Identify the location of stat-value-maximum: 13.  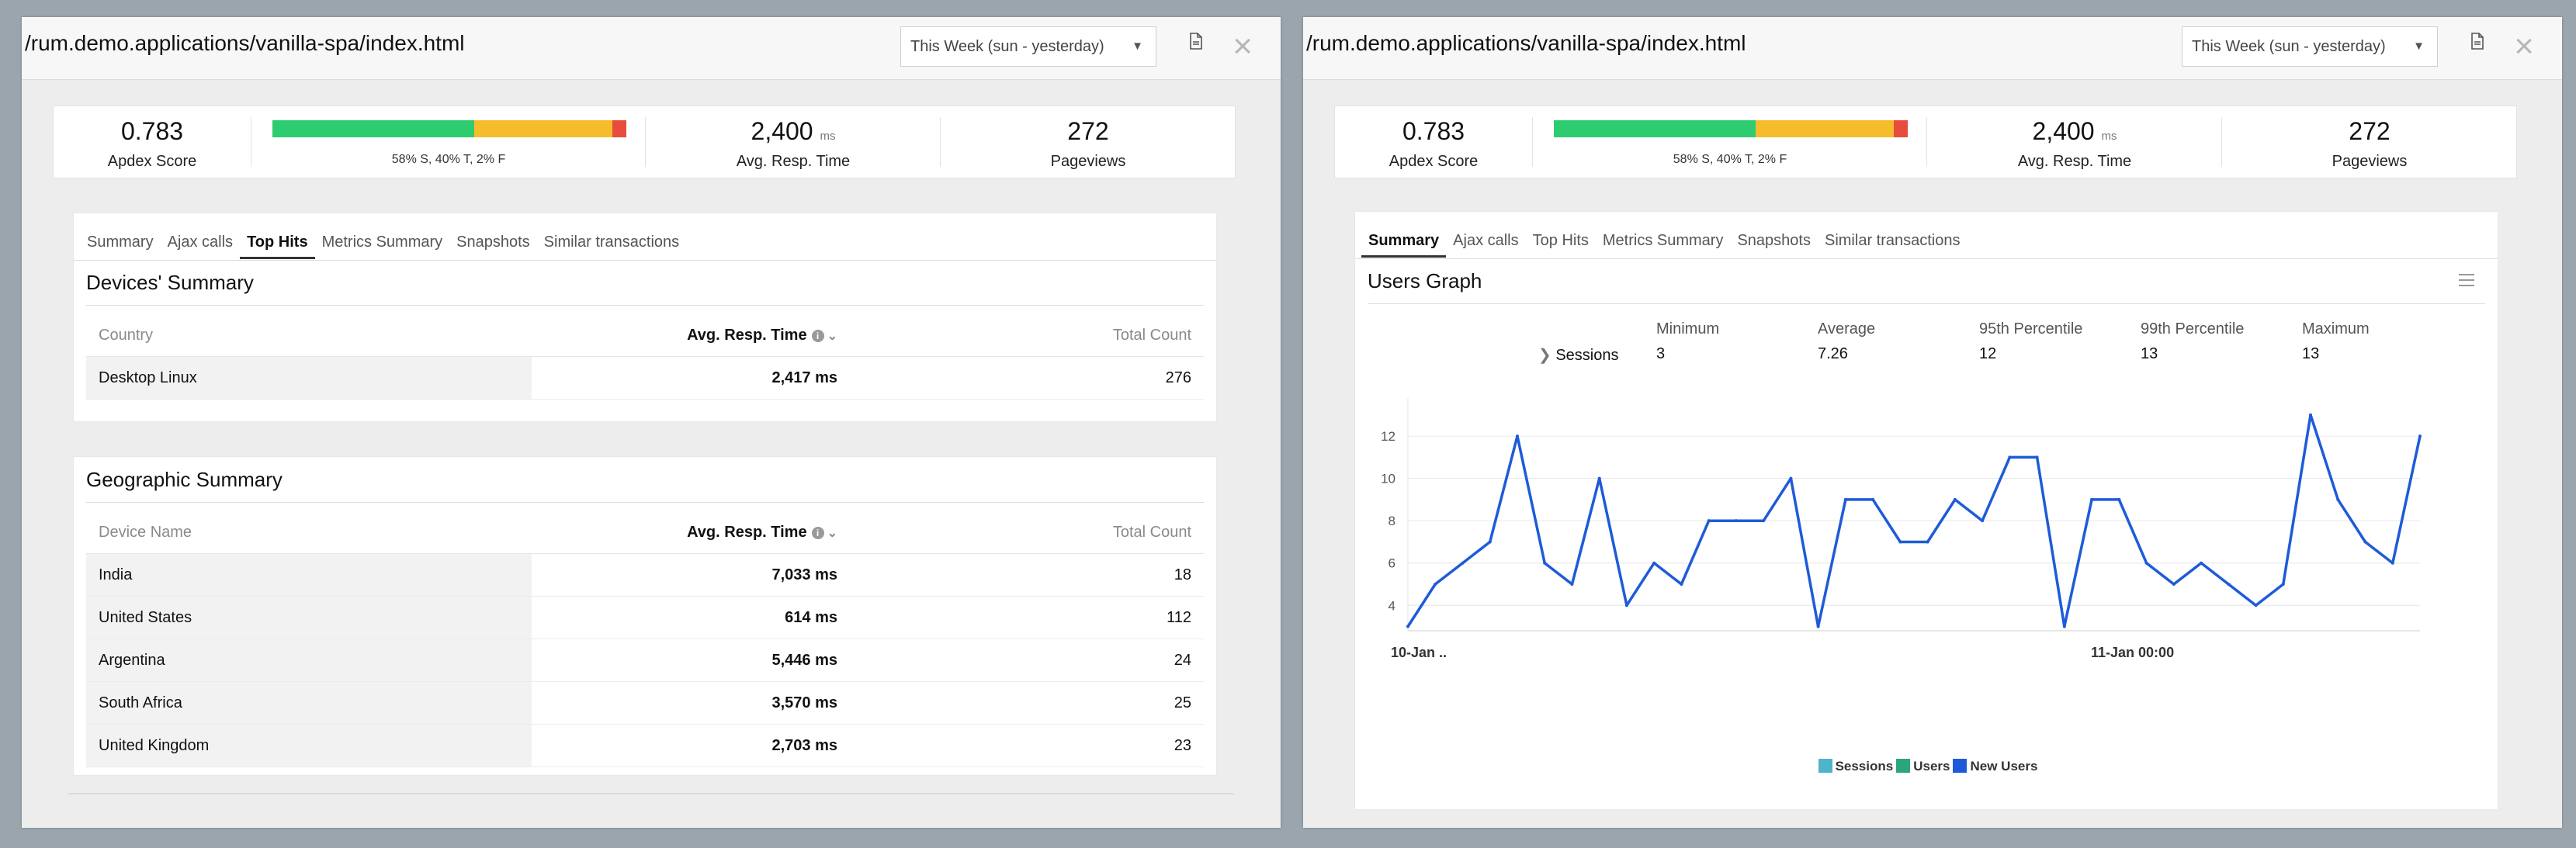
(2311, 353).